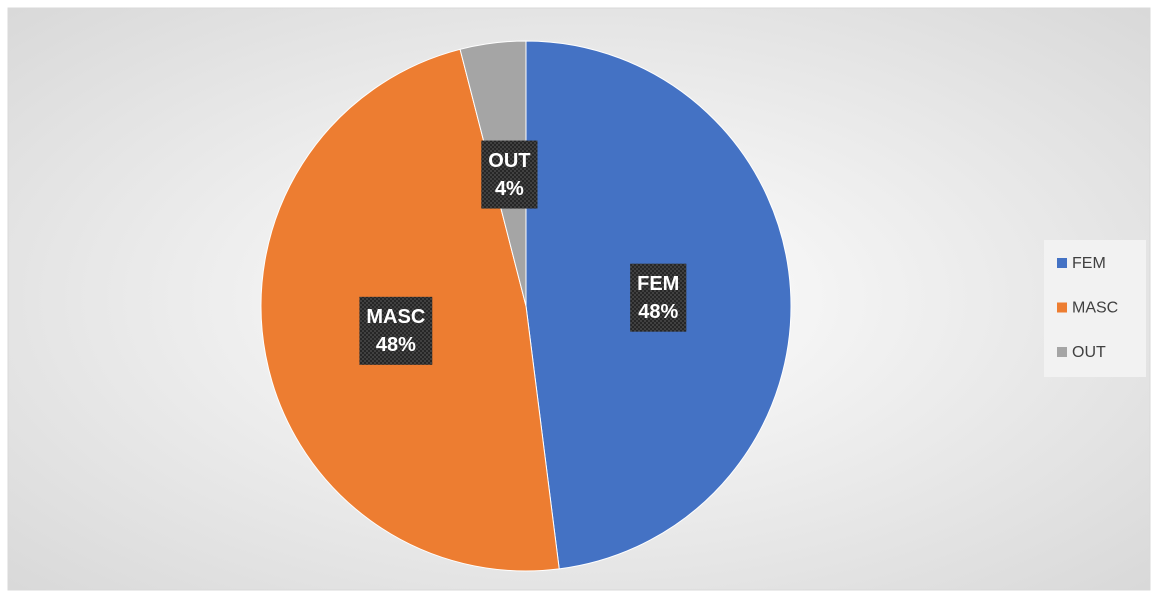 This screenshot has height=594, width=1157. I want to click on data-label-category: MASC, so click(395, 317).